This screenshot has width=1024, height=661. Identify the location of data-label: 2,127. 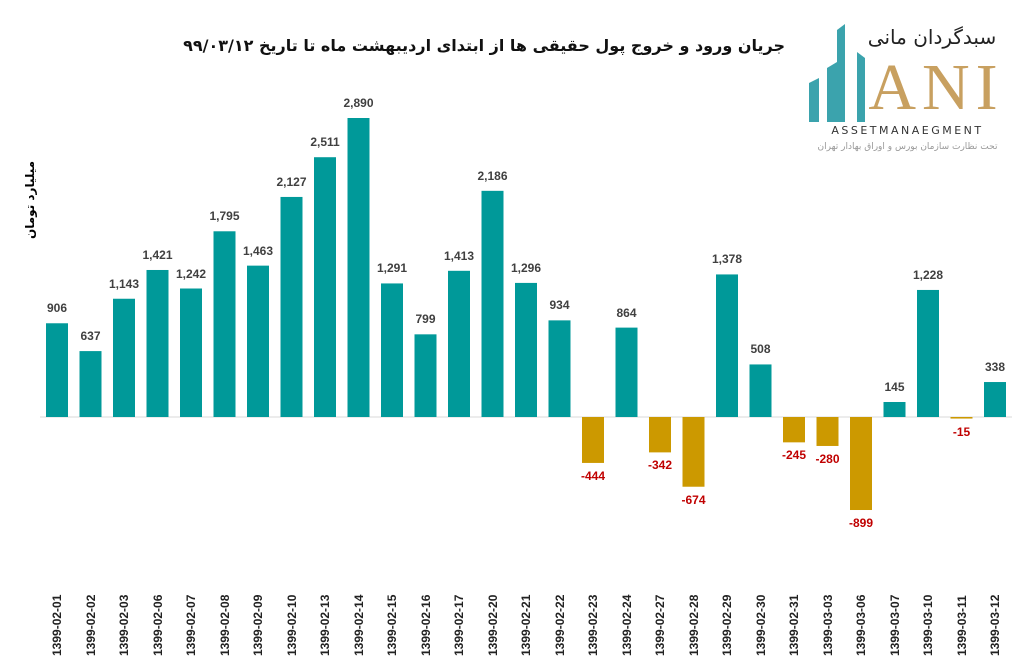
(291, 181).